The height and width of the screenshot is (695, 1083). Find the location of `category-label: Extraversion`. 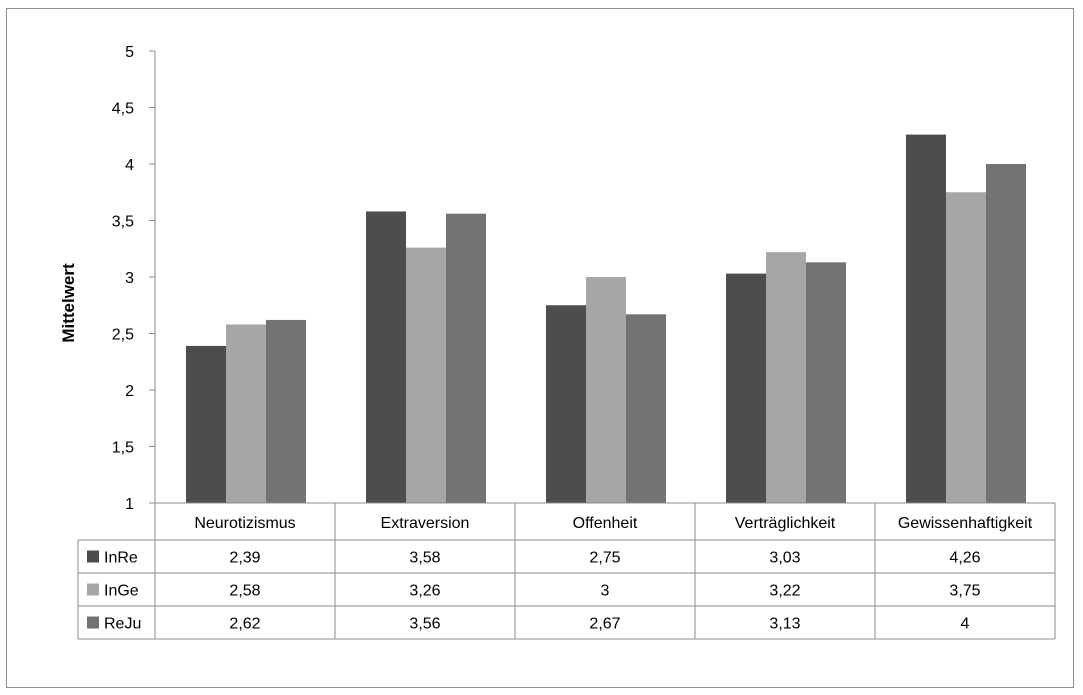

category-label: Extraversion is located at coordinates (425, 523).